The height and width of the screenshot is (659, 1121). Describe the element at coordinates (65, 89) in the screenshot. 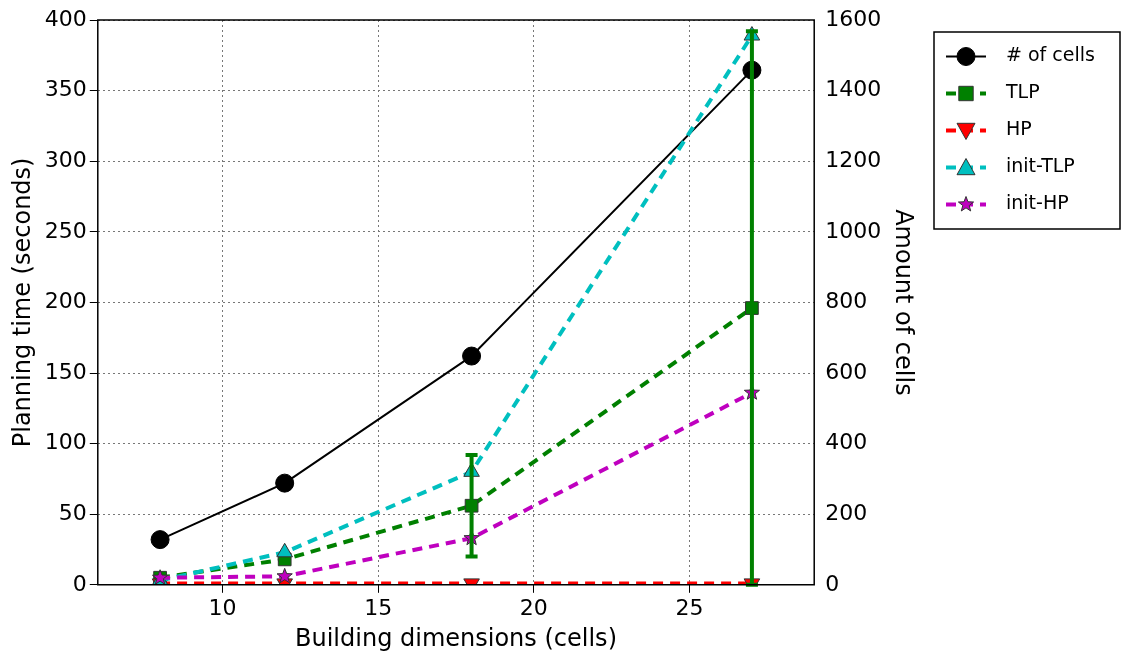

I see `y-tick-label: 350` at that location.